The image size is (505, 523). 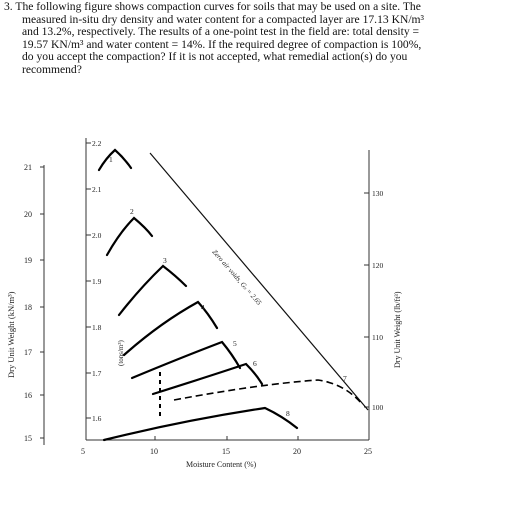 I want to click on inner-tick-label: 2.2, so click(x=97, y=143).